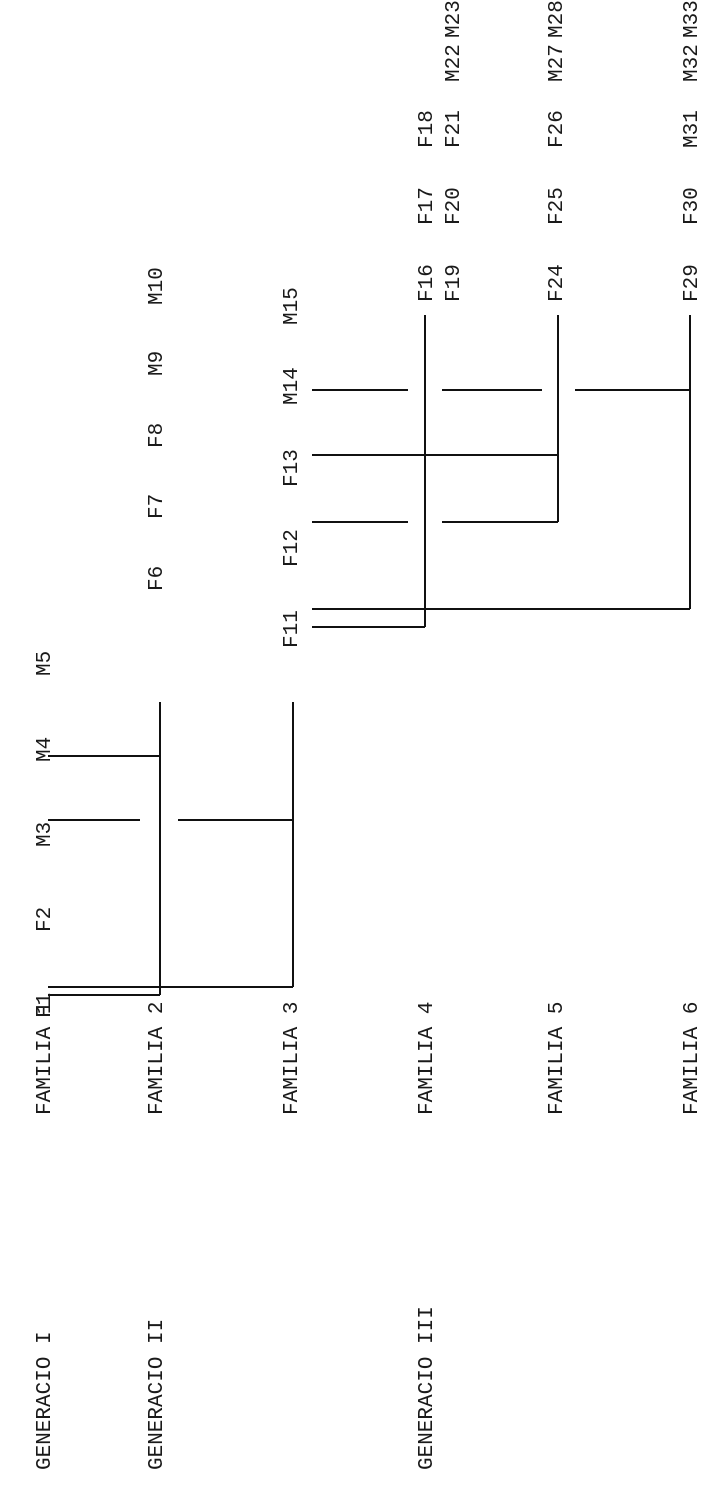  Describe the element at coordinates (292, 548) in the screenshot. I see `individual-f12: F12` at that location.